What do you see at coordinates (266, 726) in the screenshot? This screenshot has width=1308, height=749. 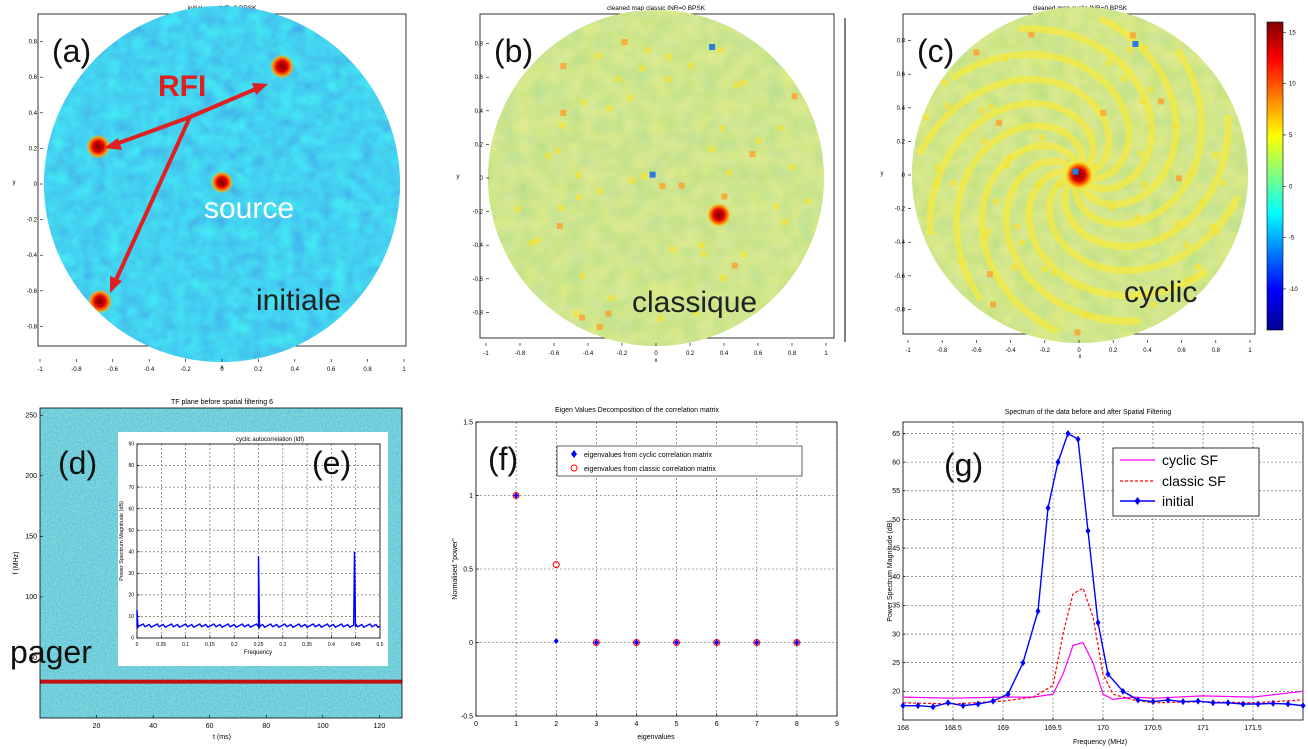 I see `x-tick-label: 80` at bounding box center [266, 726].